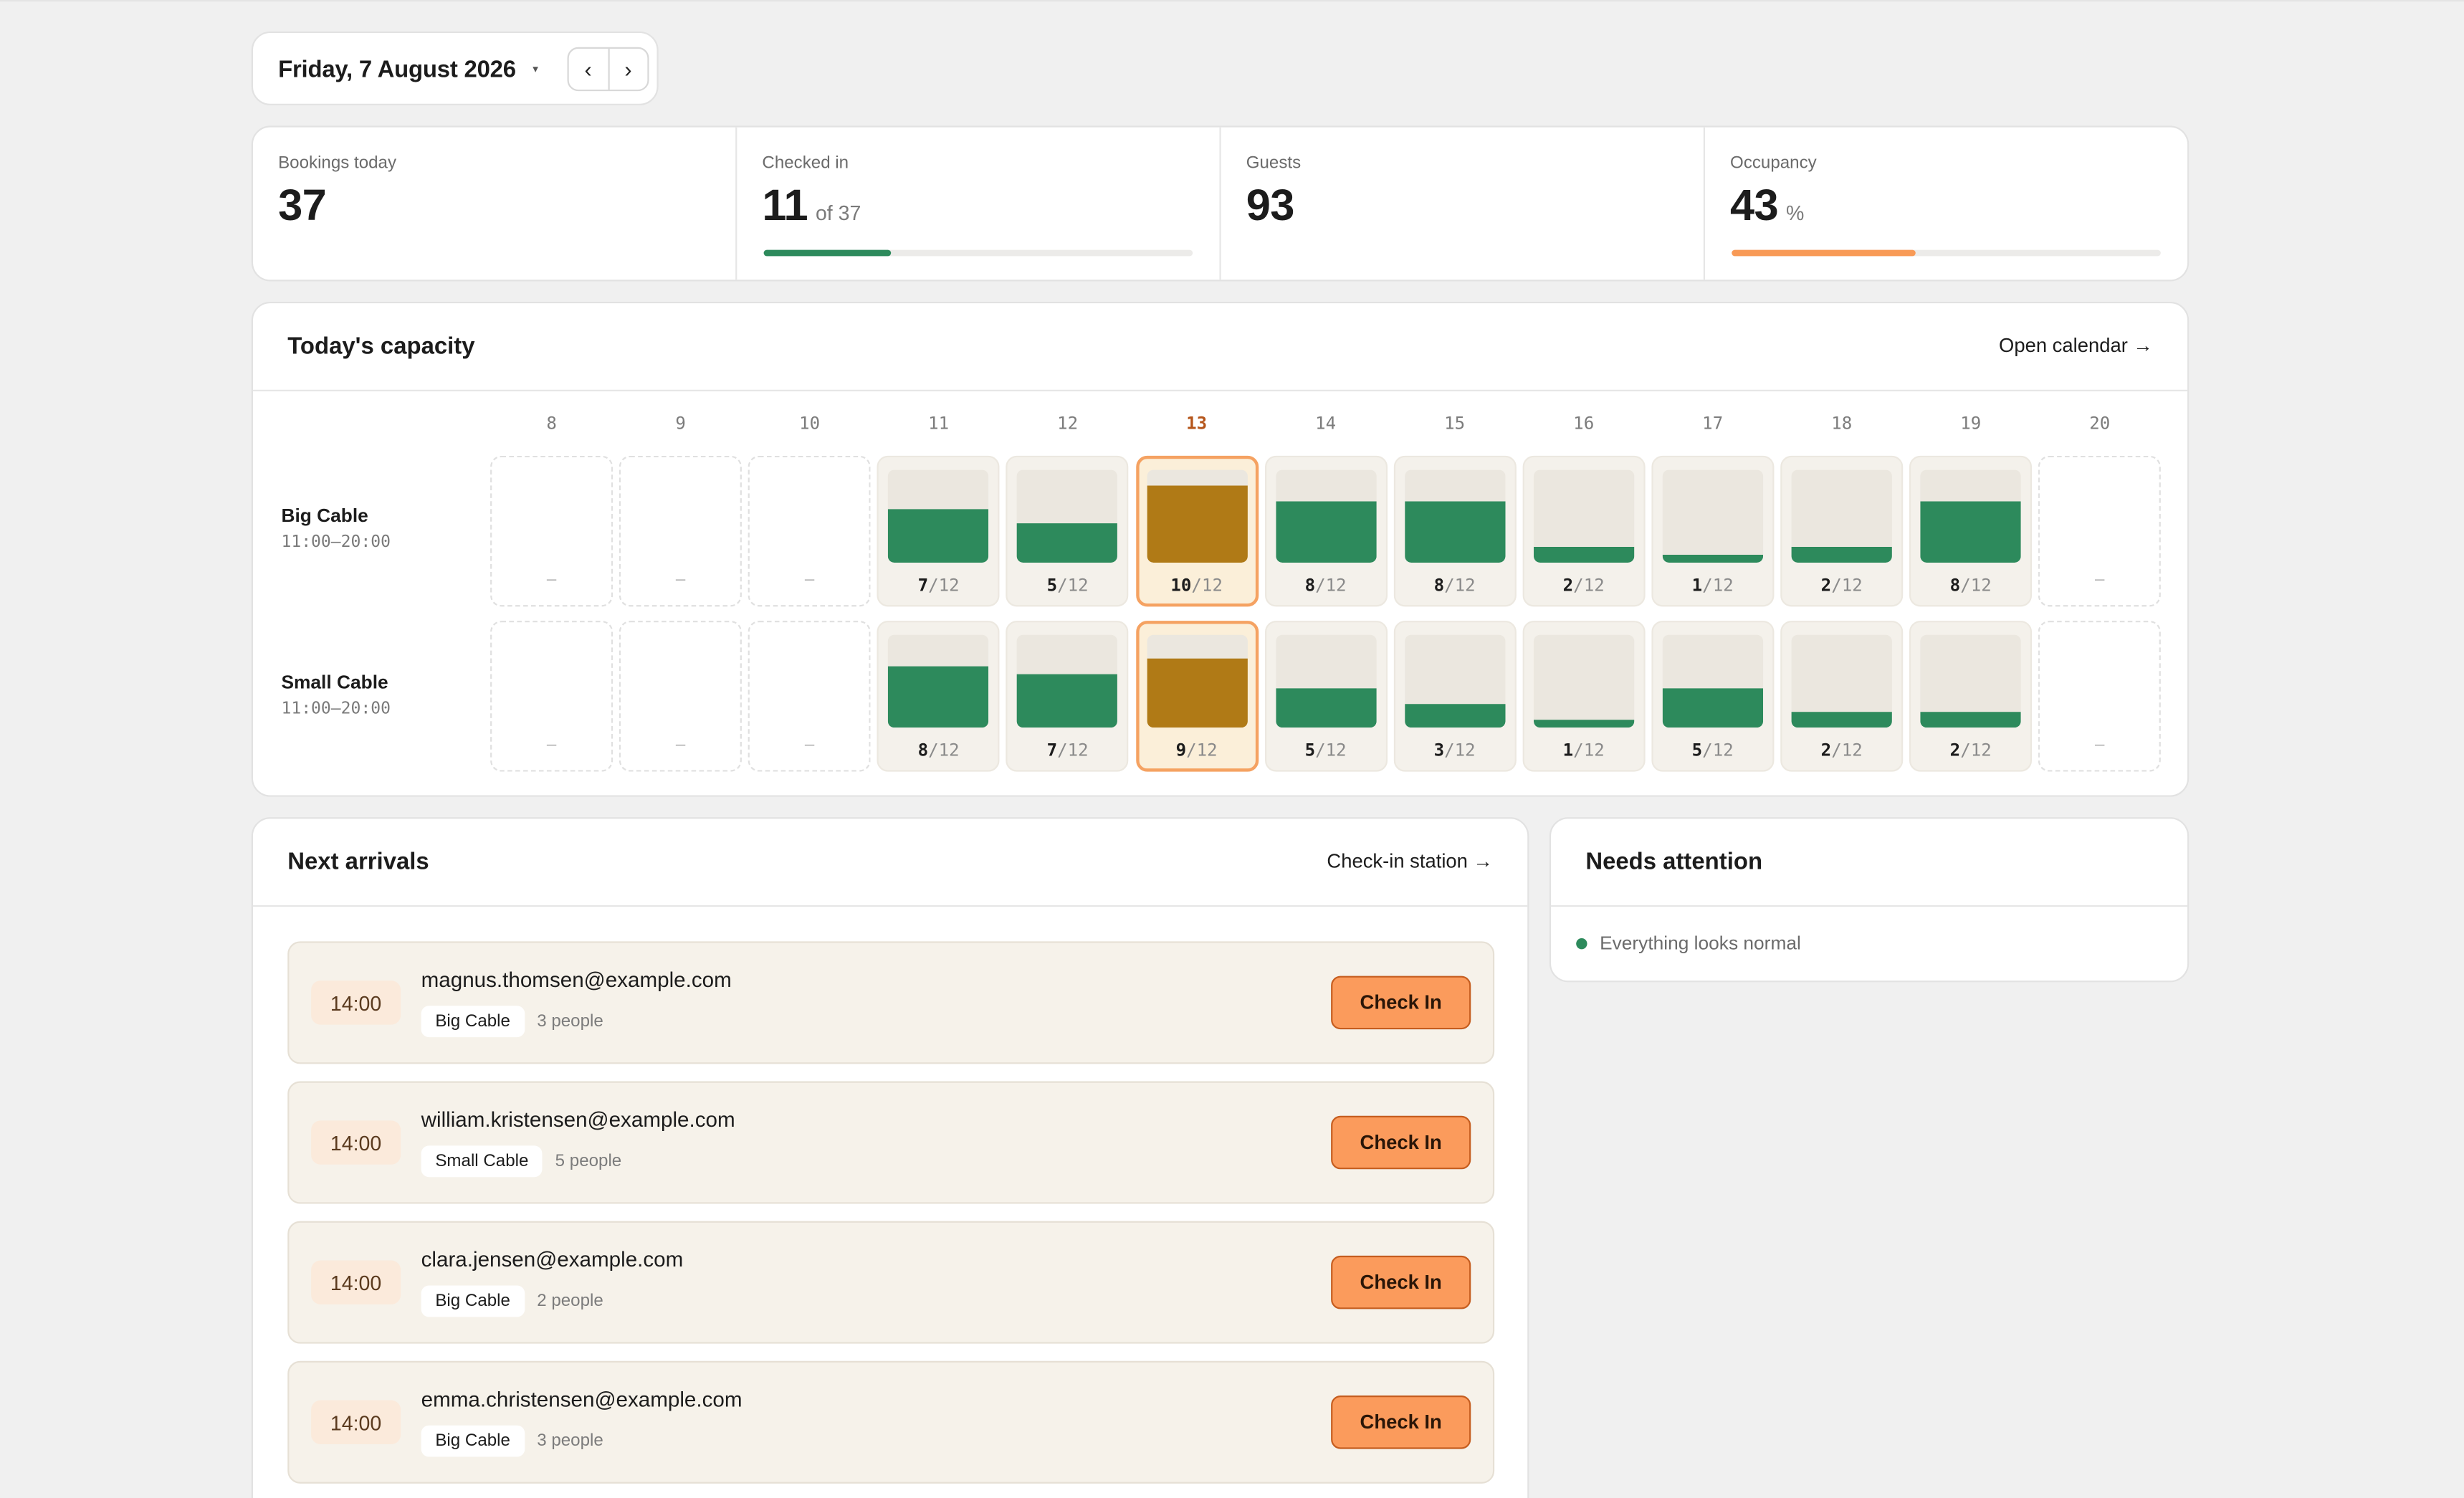 Image resolution: width=2464 pixels, height=1498 pixels. Describe the element at coordinates (923, 585) in the screenshot. I see `booked-count: 7` at that location.